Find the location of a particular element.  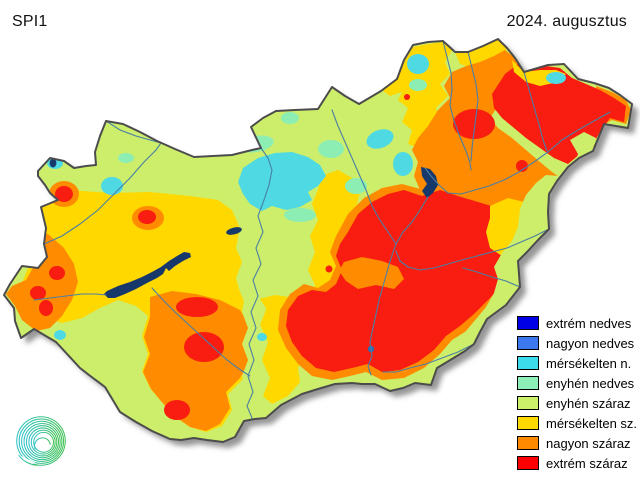

river-danube is located at coordinates (259, 288).